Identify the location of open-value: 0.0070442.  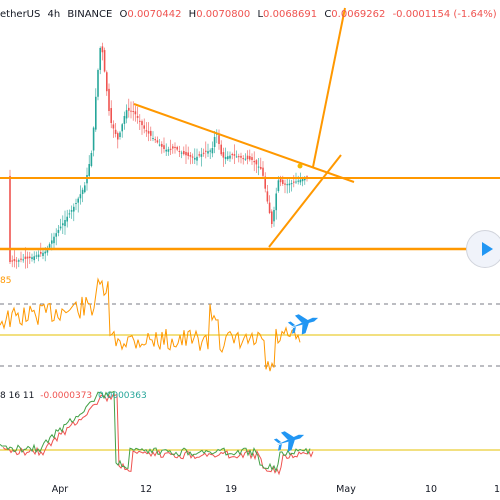
(154, 14).